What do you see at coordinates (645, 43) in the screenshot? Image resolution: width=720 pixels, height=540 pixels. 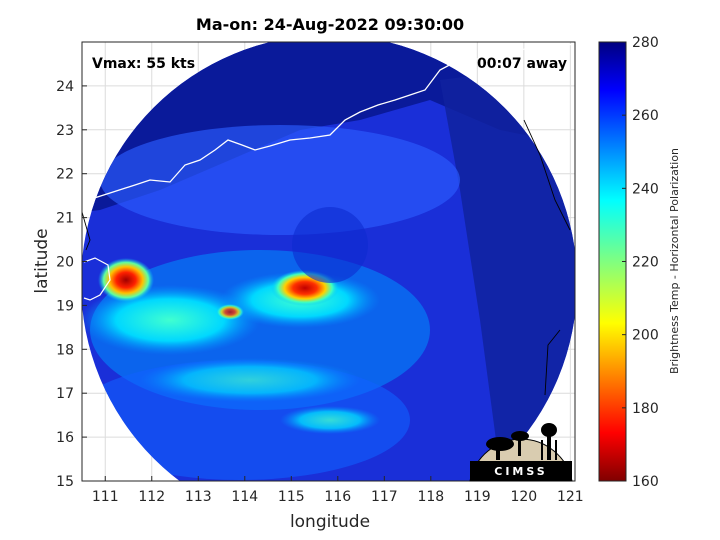 I see `colorbar-tick-label: 280` at bounding box center [645, 43].